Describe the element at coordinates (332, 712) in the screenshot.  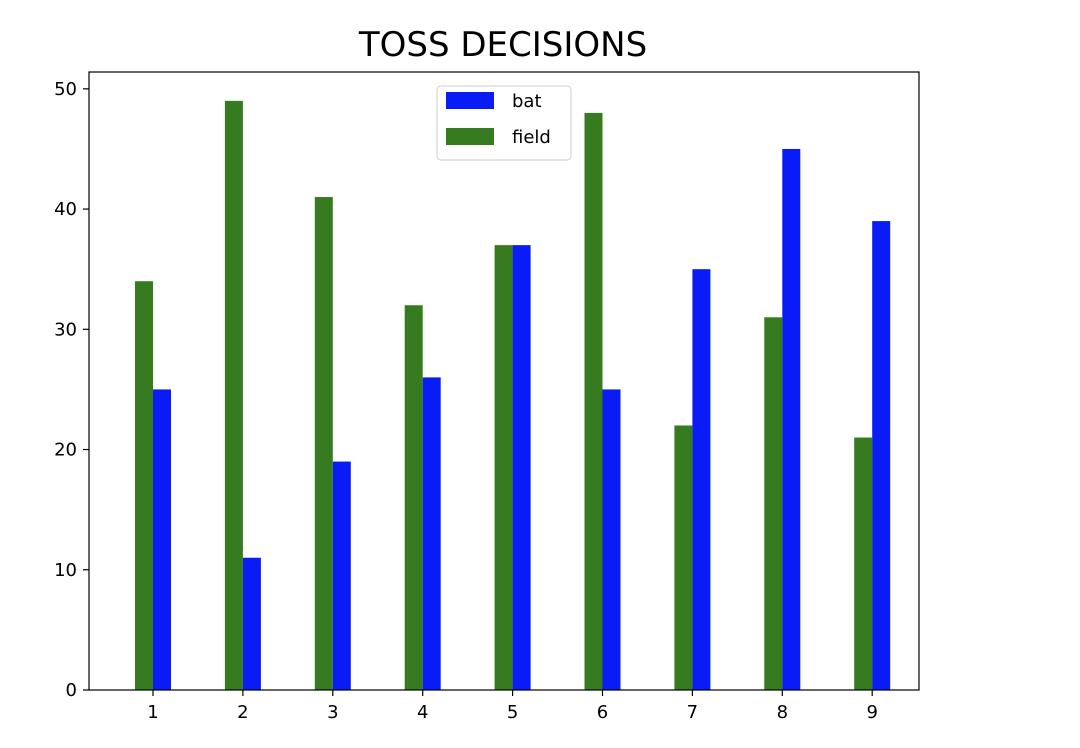
I see `x-tick-label-3: 3` at that location.